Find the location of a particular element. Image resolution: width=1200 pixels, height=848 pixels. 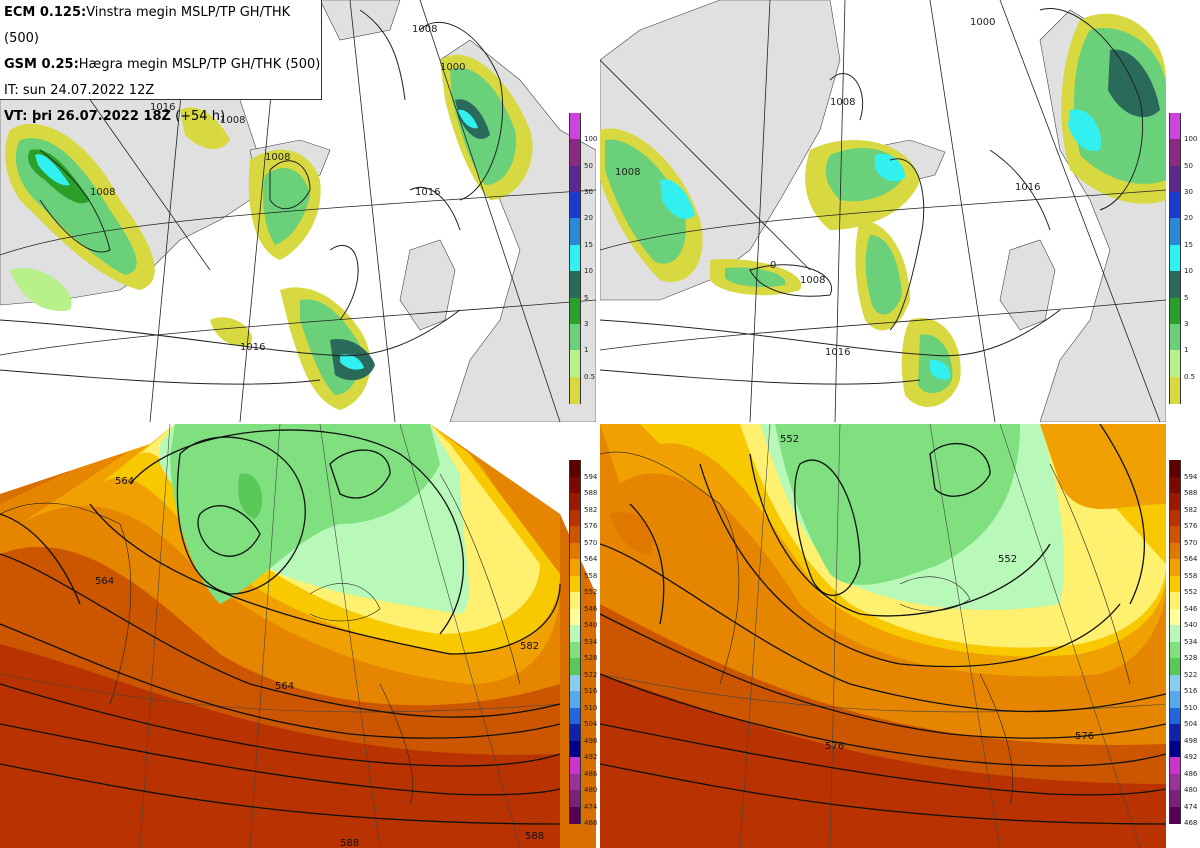

colorbar-label: 552 is located at coordinates (591, 592).